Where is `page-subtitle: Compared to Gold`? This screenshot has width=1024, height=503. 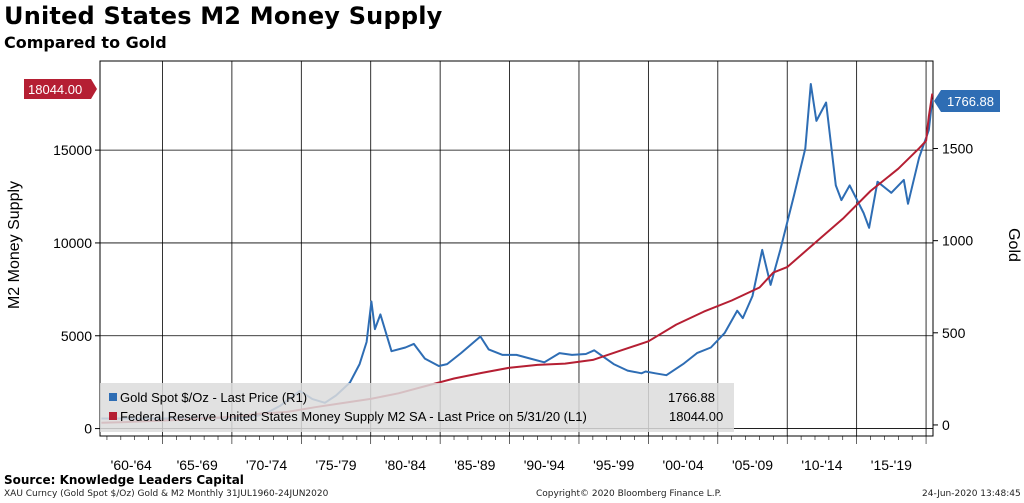 page-subtitle: Compared to Gold is located at coordinates (85, 42).